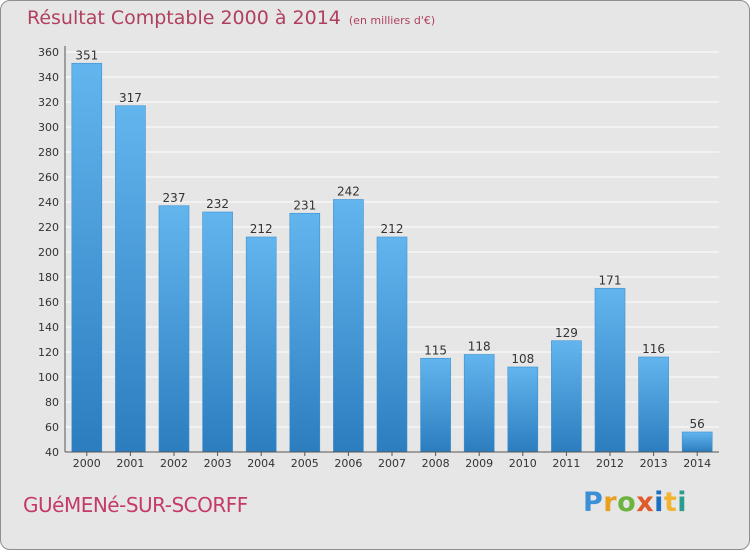  I want to click on data-label-2005: 231, so click(304, 205).